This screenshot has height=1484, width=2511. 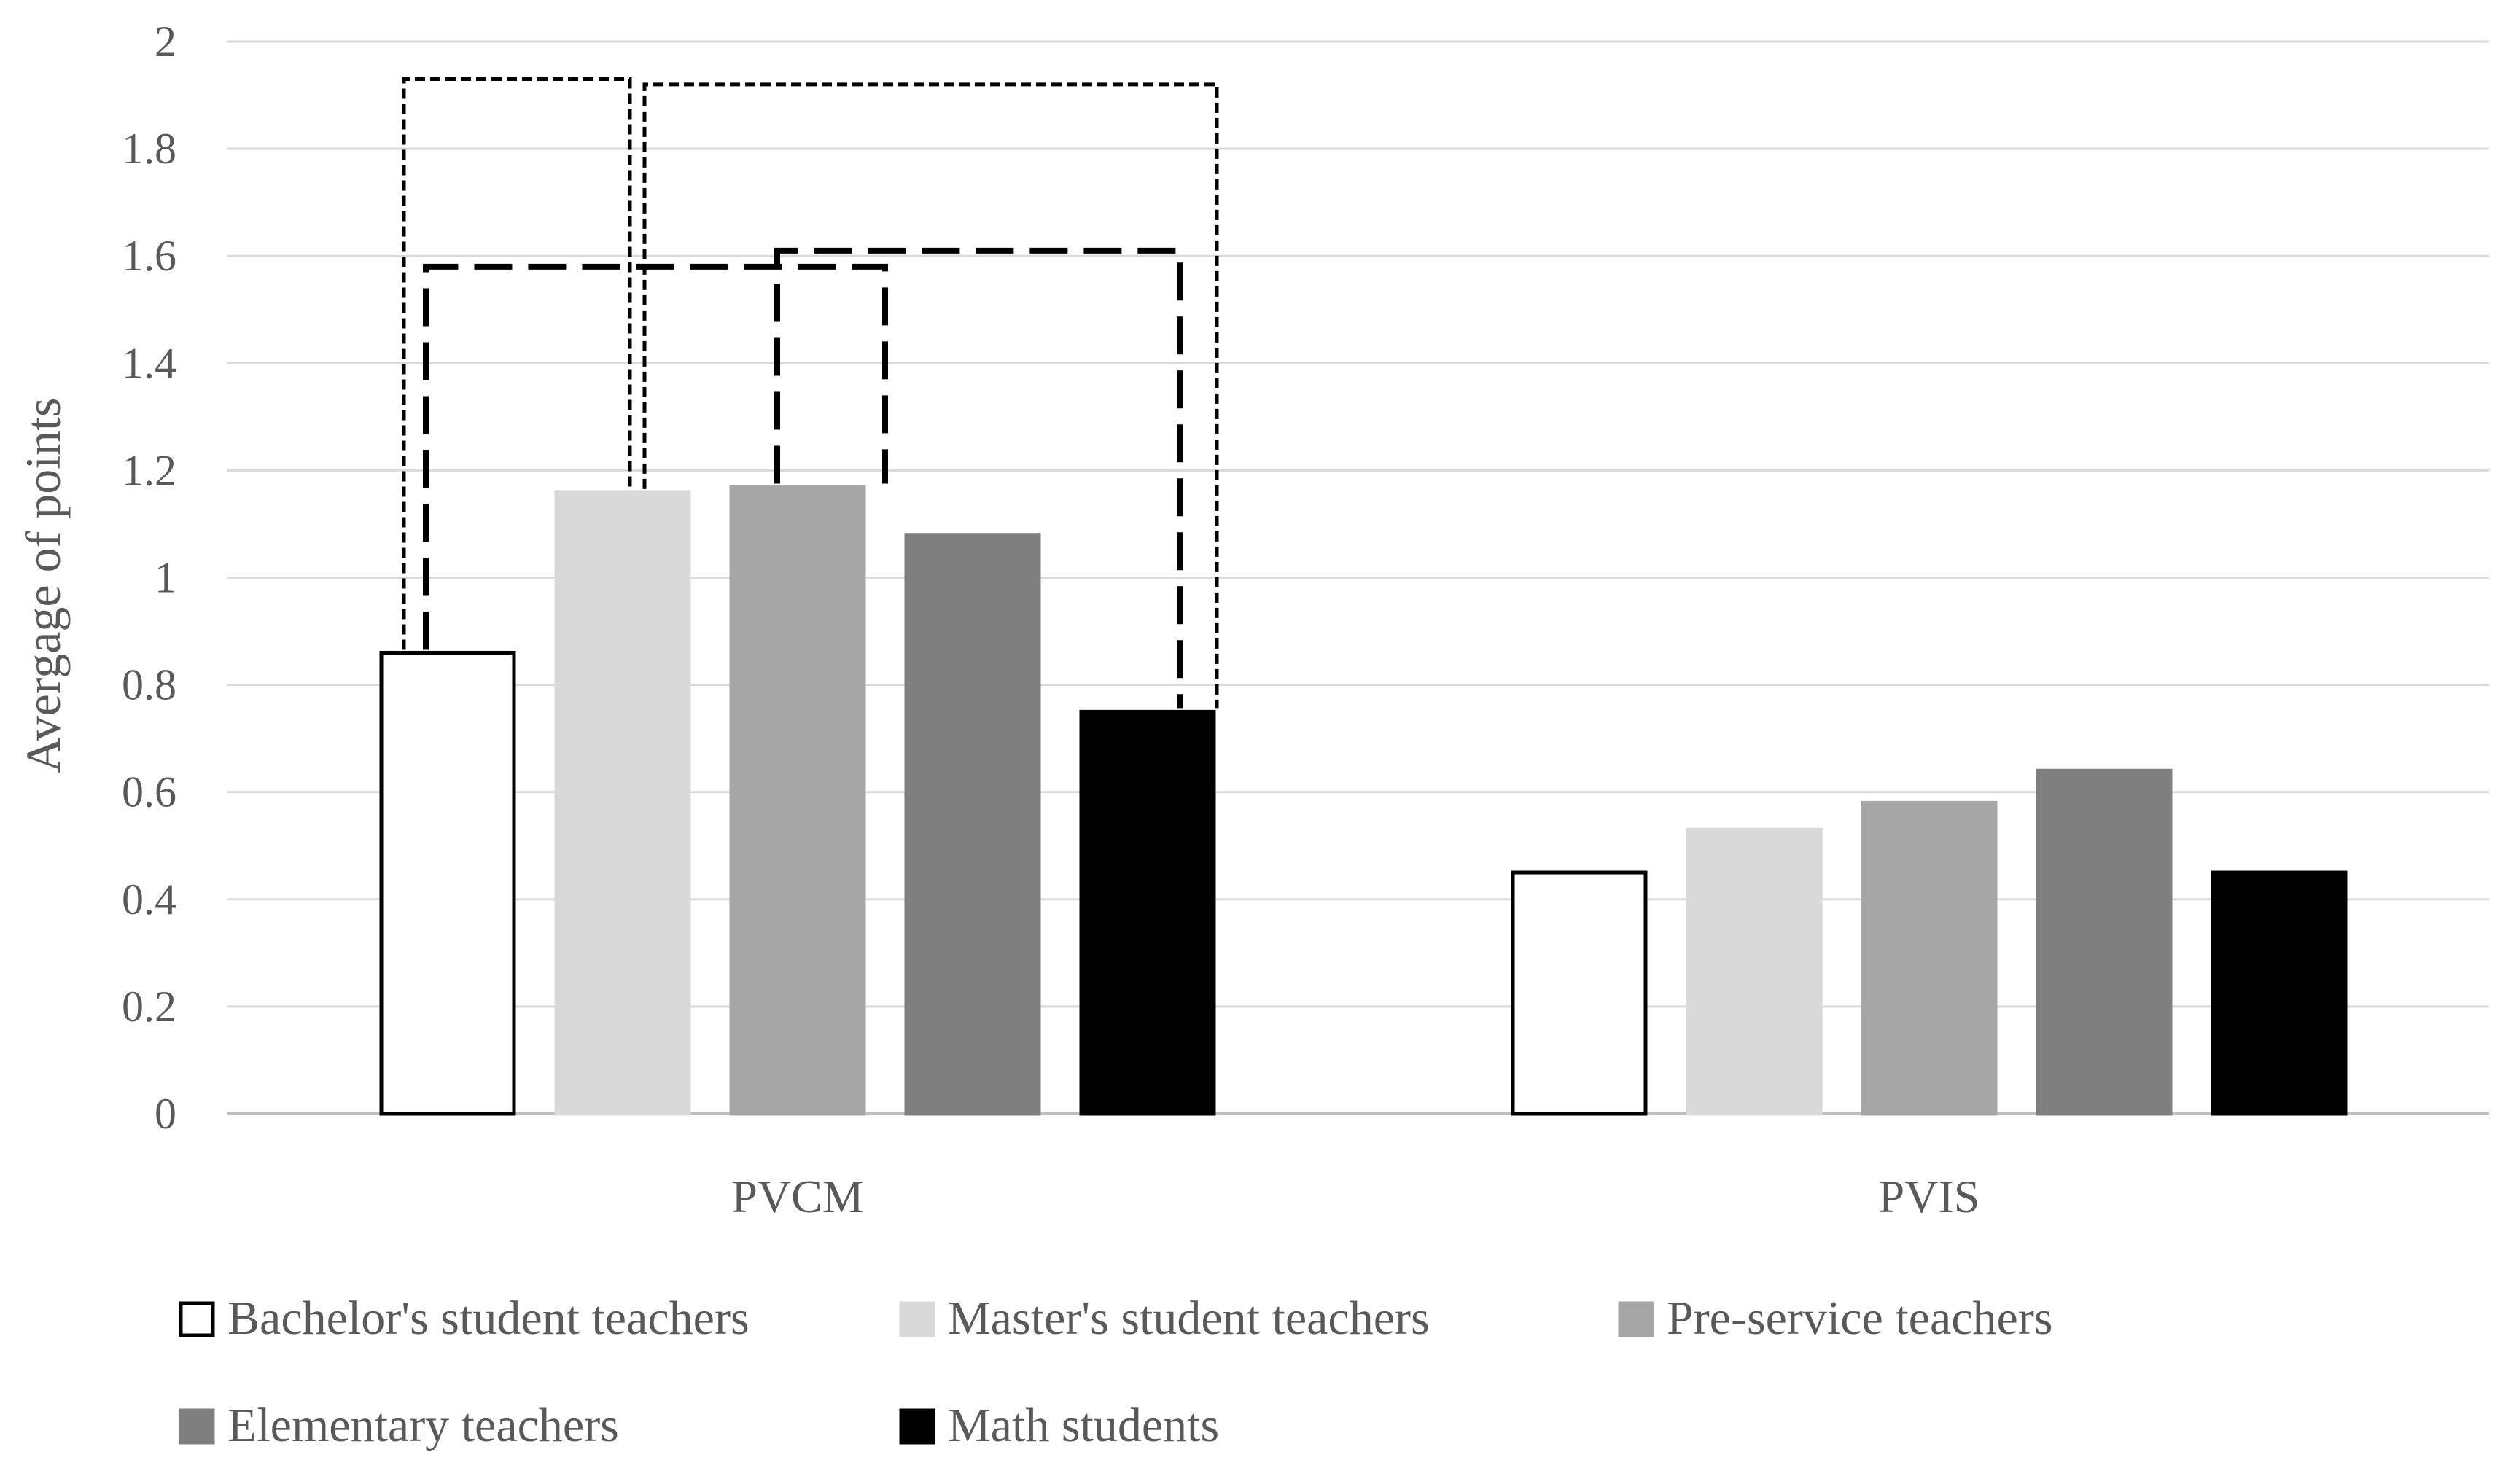 I want to click on y-tick-label: 1, so click(x=165, y=578).